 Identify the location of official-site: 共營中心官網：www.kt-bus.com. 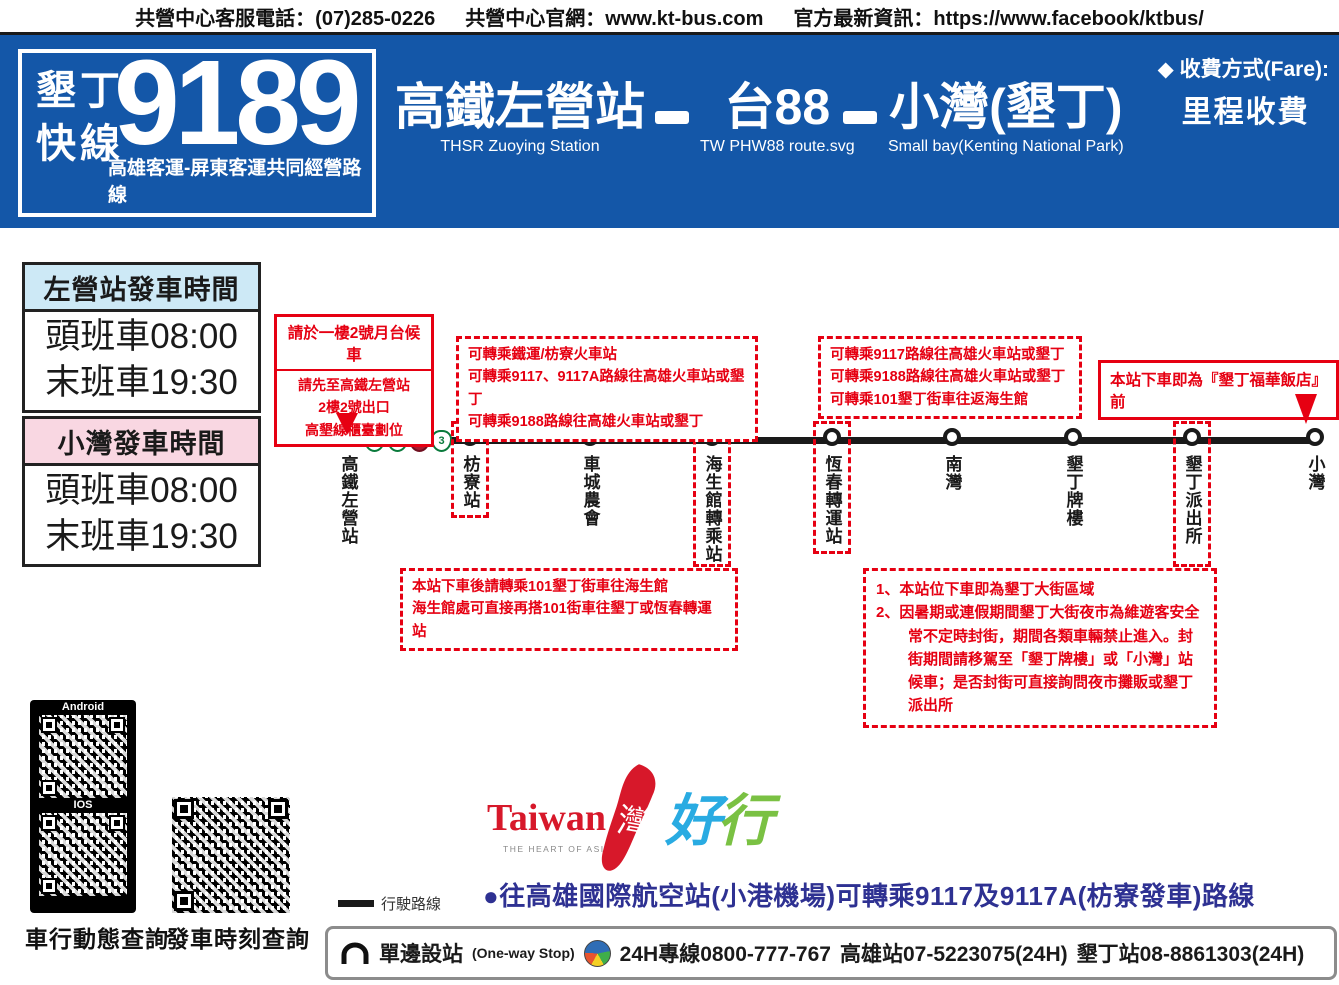
(614, 18).